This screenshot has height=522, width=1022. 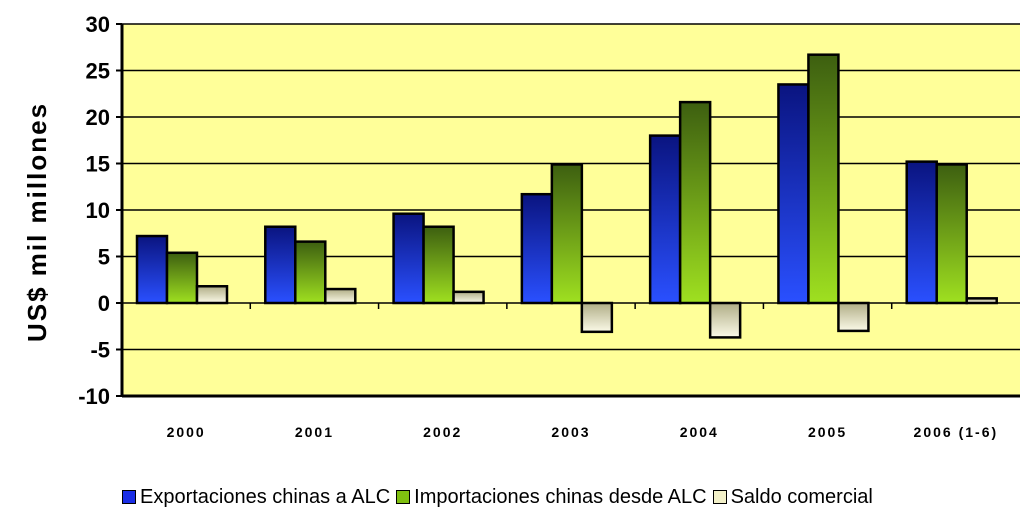 What do you see at coordinates (695, 202) in the screenshot?
I see `bar-2-2004` at bounding box center [695, 202].